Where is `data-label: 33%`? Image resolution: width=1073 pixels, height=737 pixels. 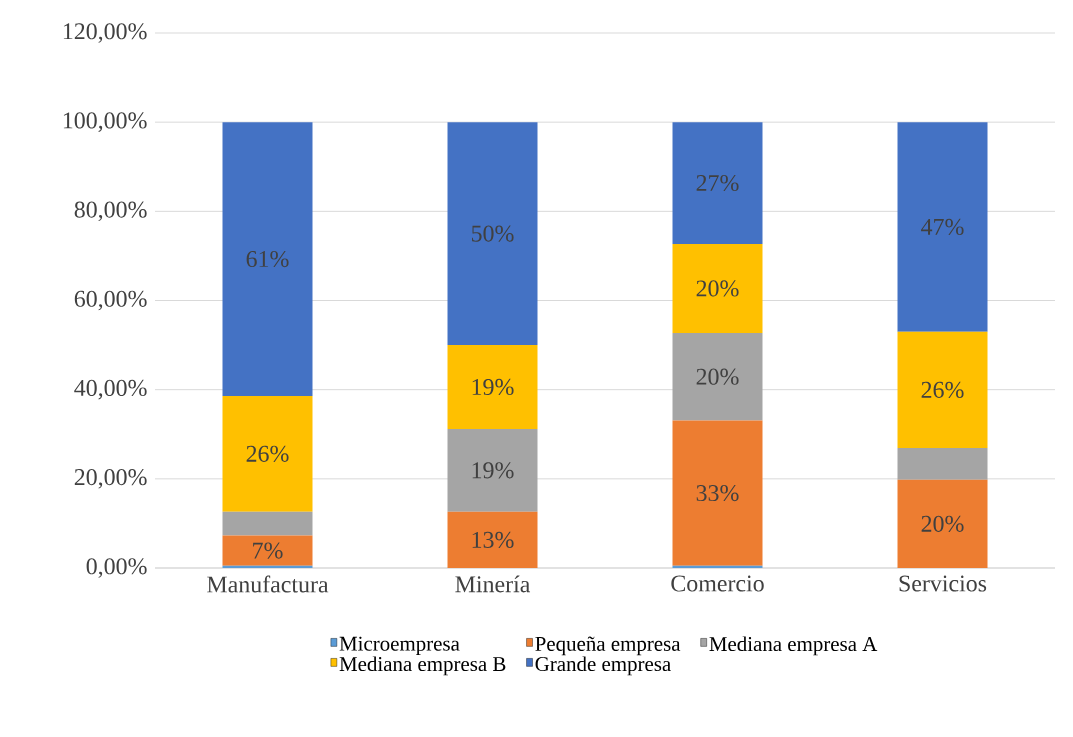
data-label: 33% is located at coordinates (717, 493).